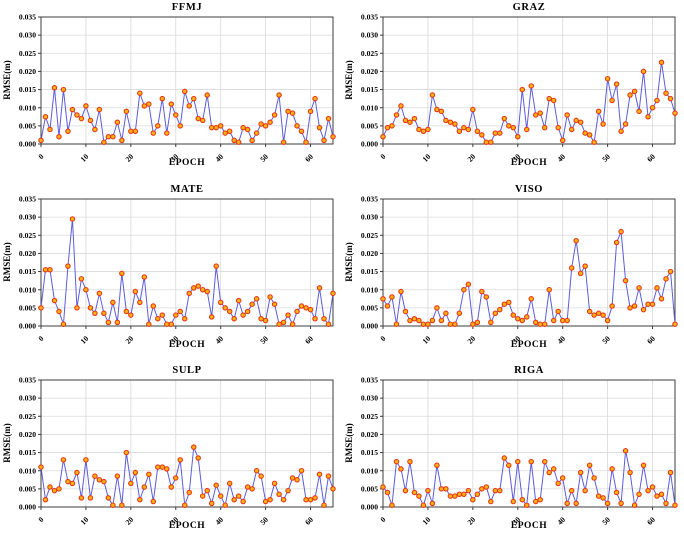 The width and height of the screenshot is (684, 545). Describe the element at coordinates (382, 338) in the screenshot. I see `x-tick-label: 0` at that location.